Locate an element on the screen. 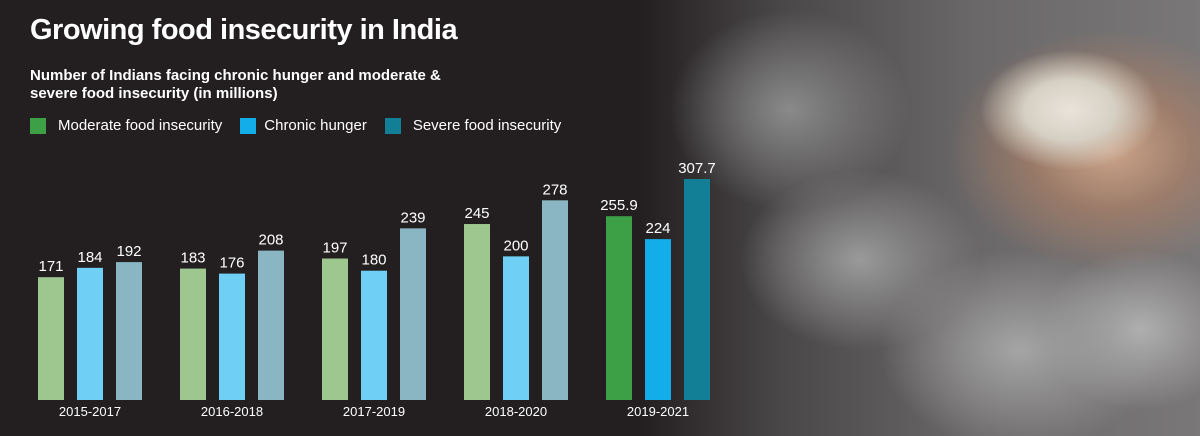 The image size is (1200, 436). data-label: 208 is located at coordinates (270, 240).